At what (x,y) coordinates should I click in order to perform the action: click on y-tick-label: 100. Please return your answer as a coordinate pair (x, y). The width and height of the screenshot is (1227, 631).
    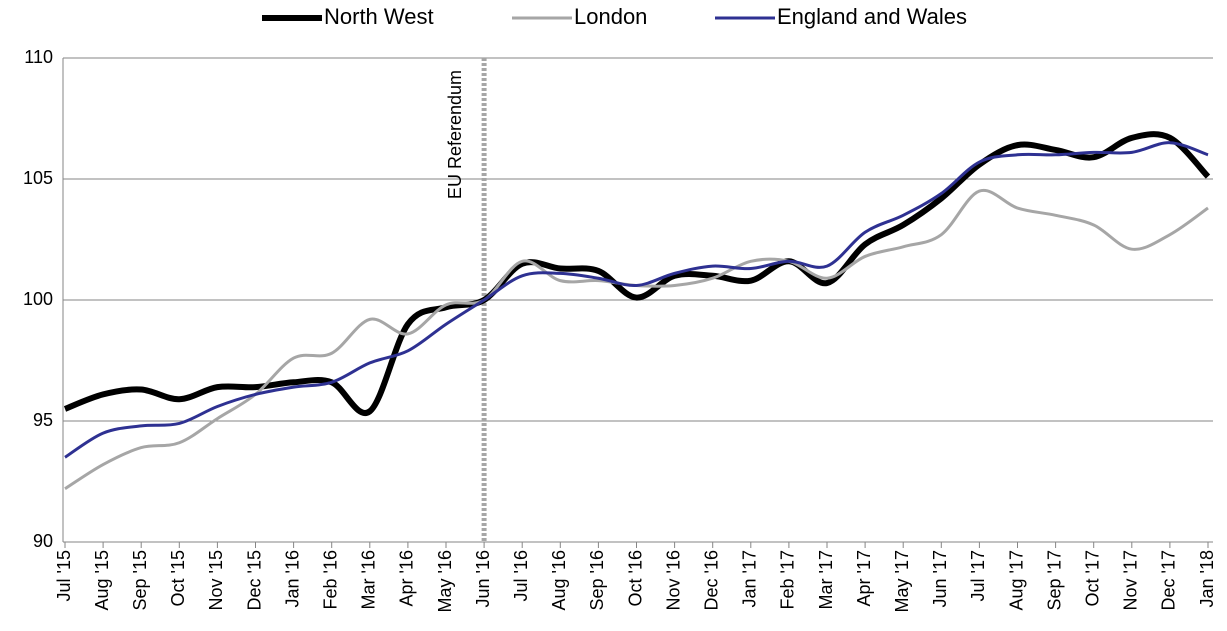
    Looking at the image, I should click on (38, 299).